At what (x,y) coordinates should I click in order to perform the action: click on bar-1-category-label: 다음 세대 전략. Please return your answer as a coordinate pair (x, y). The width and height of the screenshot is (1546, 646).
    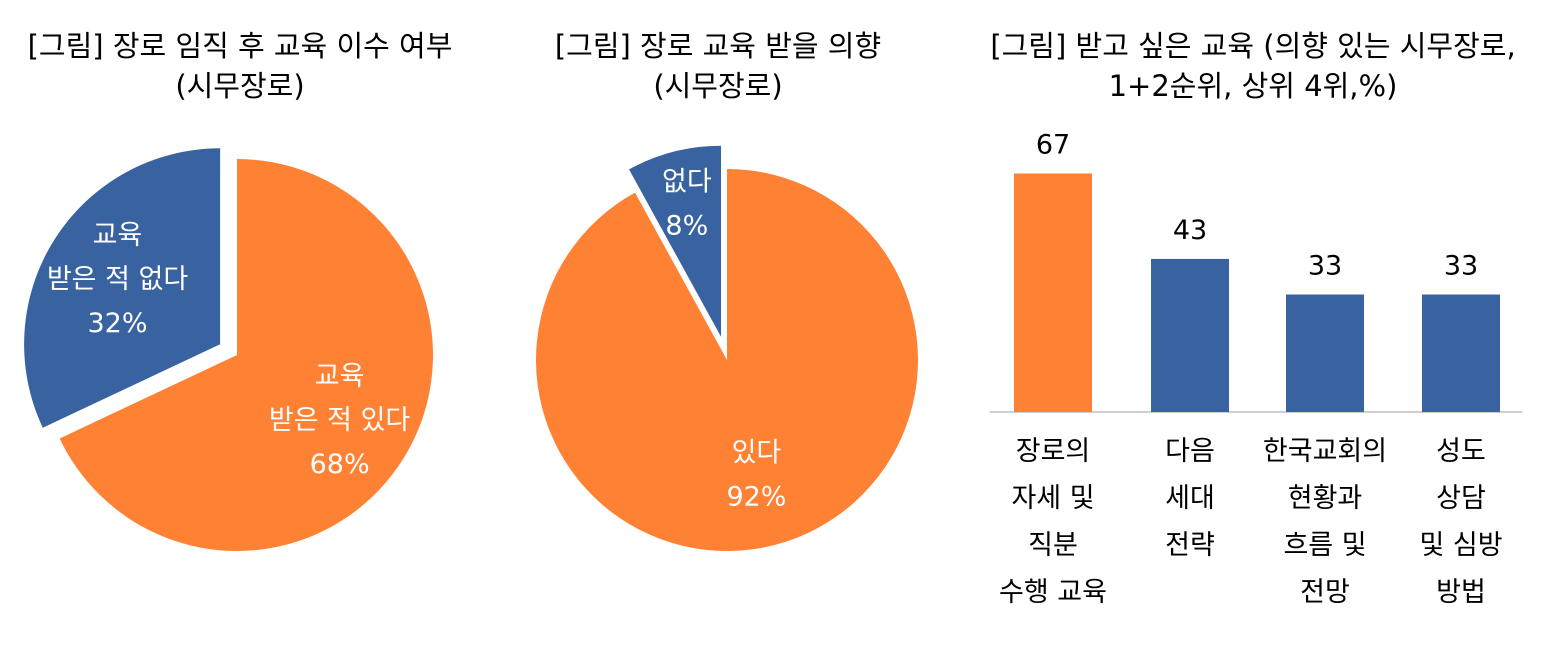
    Looking at the image, I should click on (1190, 498).